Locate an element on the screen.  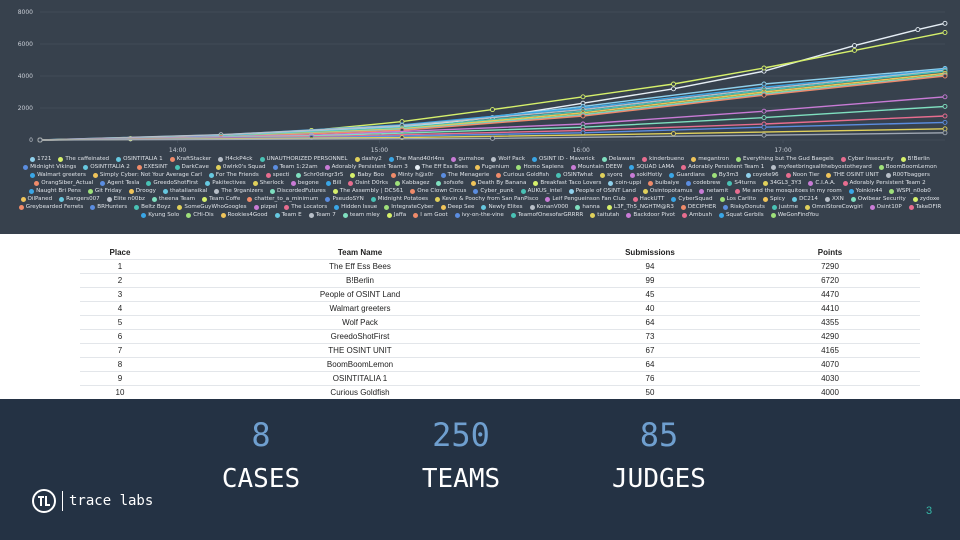
legend-item: KonanV000 is located at coordinates (548, 207).